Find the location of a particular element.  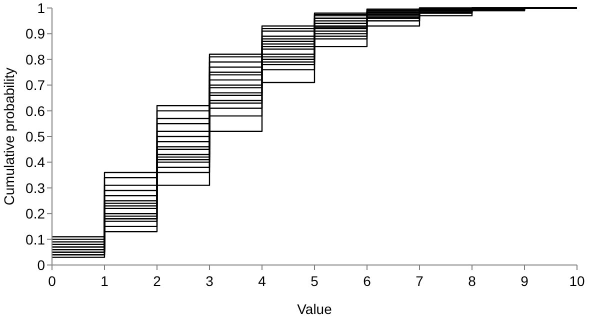

y-tick-label: 0.8 is located at coordinates (36, 59).